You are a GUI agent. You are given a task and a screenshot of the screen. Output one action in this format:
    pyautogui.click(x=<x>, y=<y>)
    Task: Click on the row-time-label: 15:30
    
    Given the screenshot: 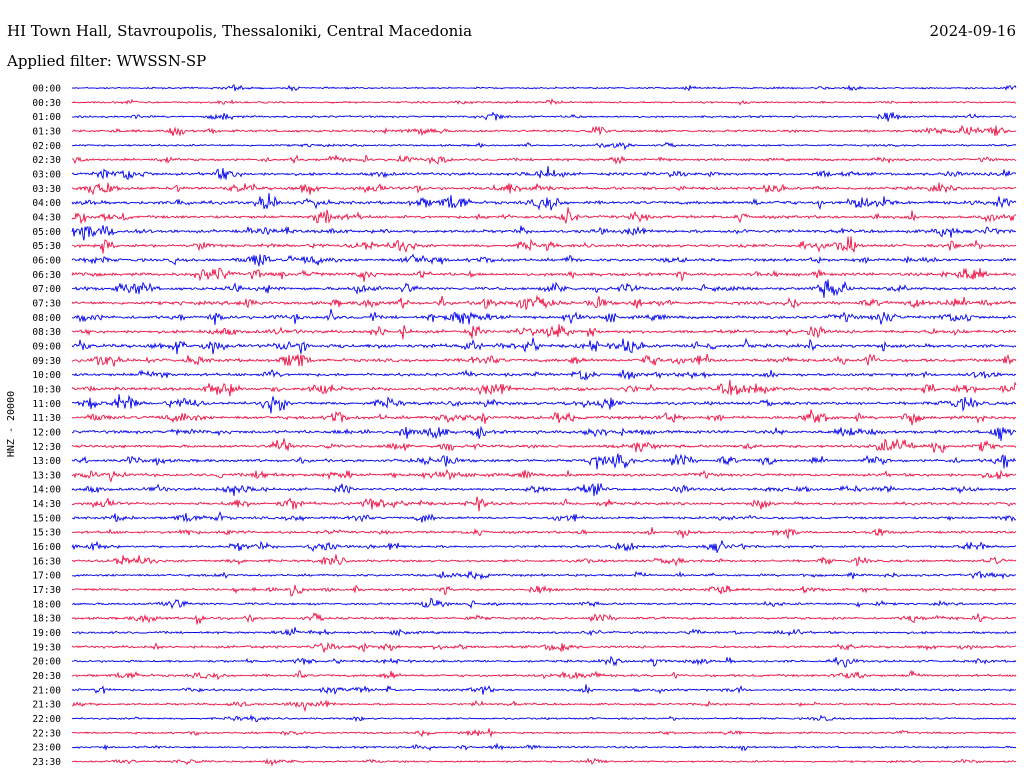 What is the action you would take?
    pyautogui.click(x=46, y=533)
    